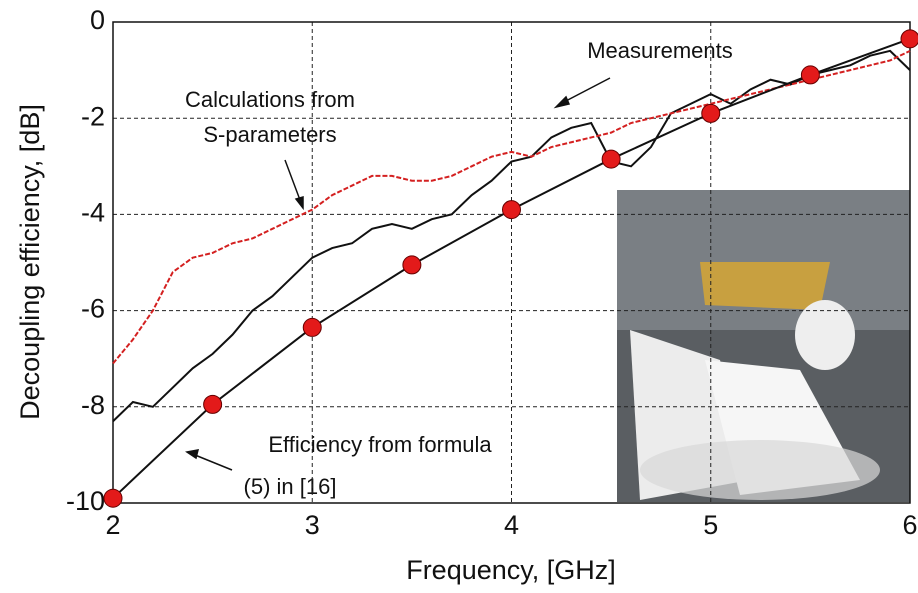 The width and height of the screenshot is (918, 593). Describe the element at coordinates (312, 525) in the screenshot. I see `x-tick-label: 3` at that location.